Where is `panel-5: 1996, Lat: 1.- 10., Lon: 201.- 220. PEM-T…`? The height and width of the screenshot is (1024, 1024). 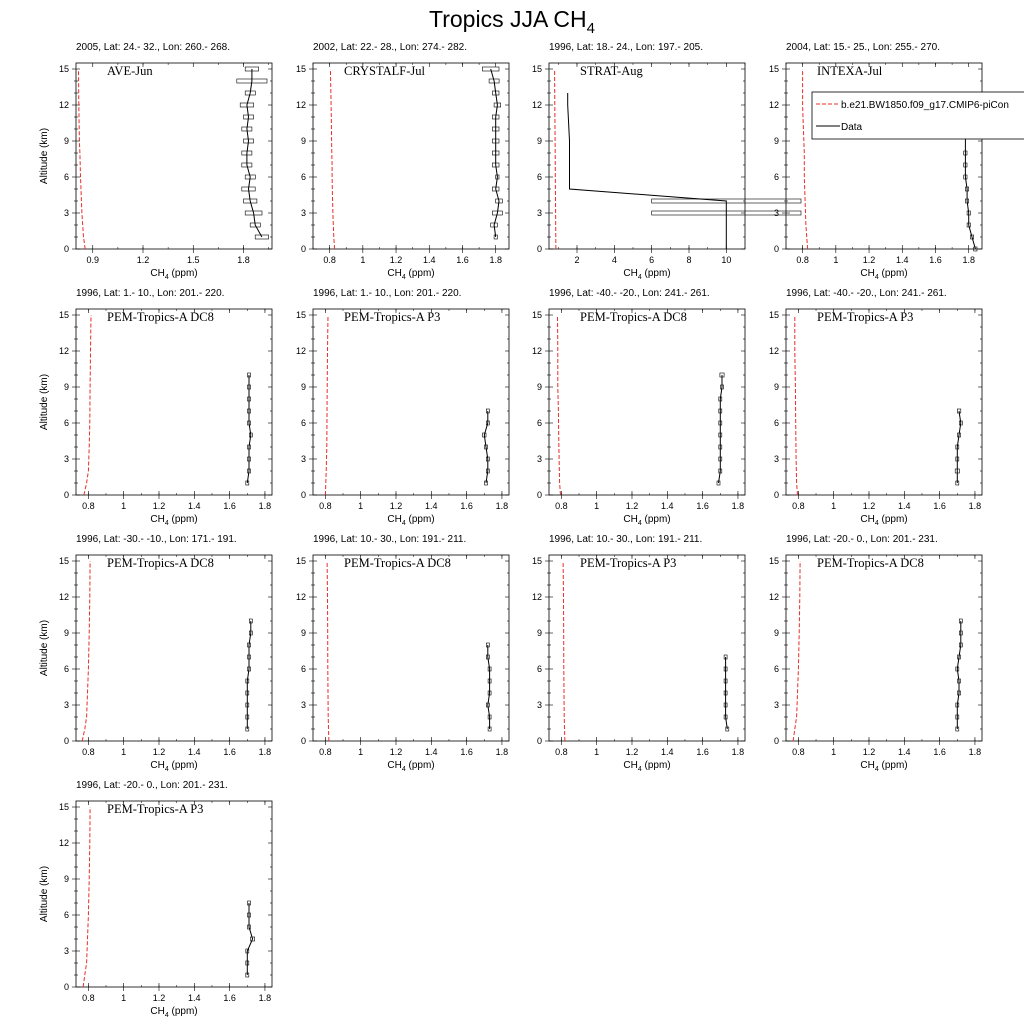
panel-5: 1996, Lat: 1.- 10., Lon: 201.- 220. PEM-T… is located at coordinates (156, 407).